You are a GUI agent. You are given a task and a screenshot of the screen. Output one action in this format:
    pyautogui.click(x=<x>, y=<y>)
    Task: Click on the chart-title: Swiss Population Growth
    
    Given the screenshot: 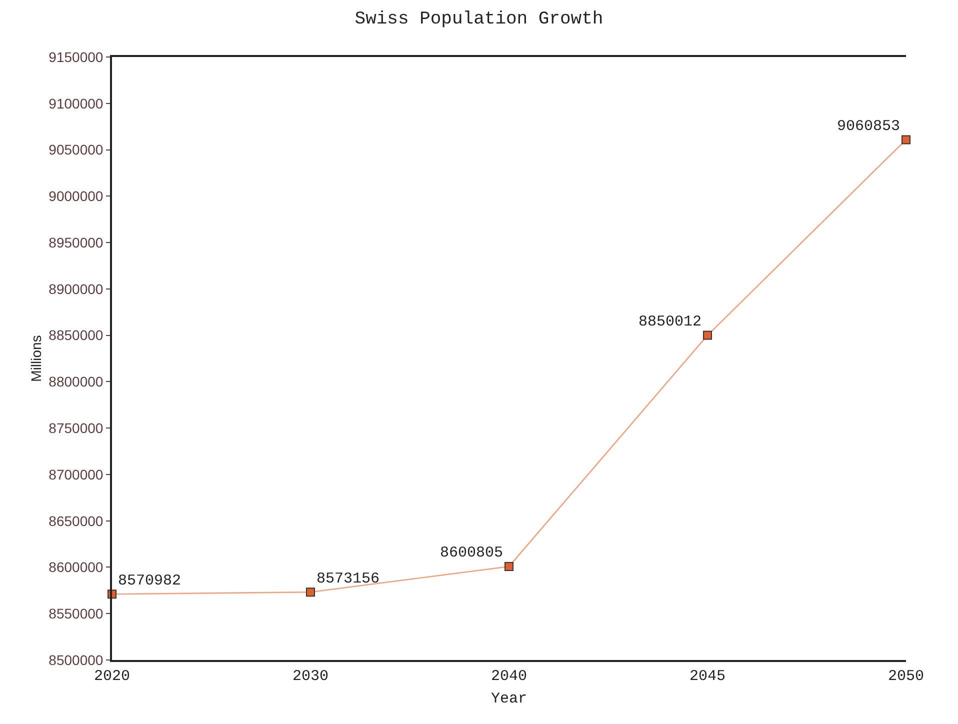 What is the action you would take?
    pyautogui.click(x=479, y=19)
    